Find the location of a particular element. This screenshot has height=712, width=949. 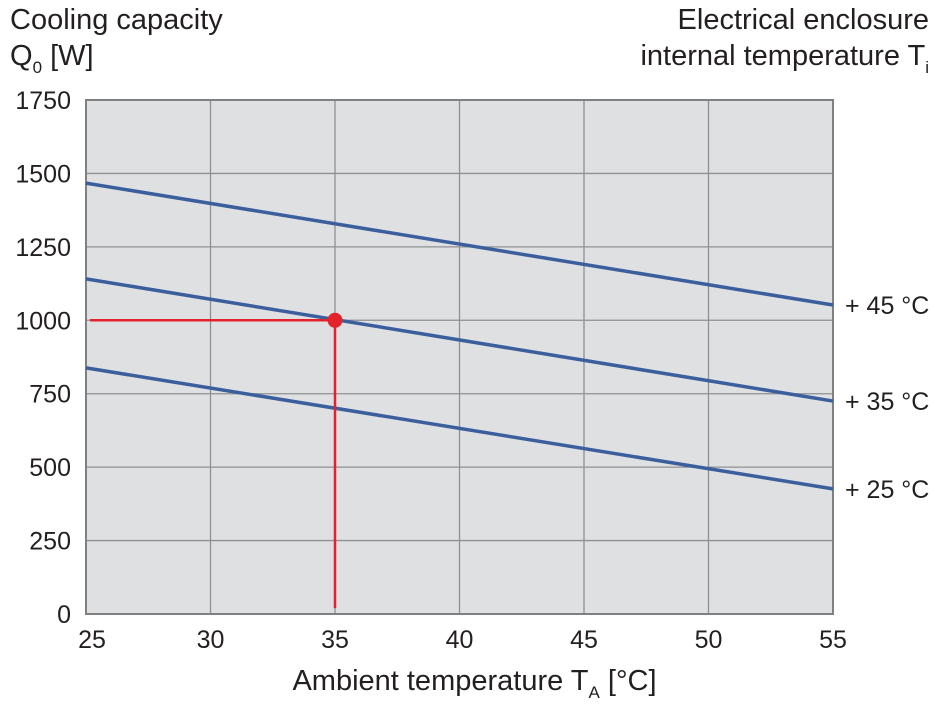

y-tick-label: 750 is located at coordinates (50, 395).